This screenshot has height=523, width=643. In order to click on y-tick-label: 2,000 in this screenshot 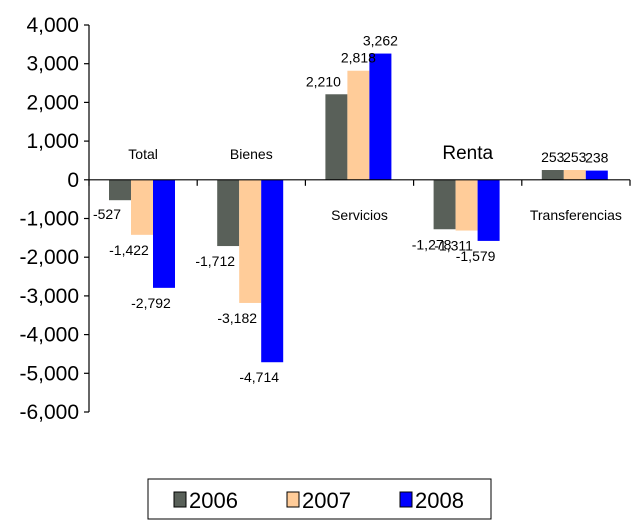, I will do `click(52, 102)`.